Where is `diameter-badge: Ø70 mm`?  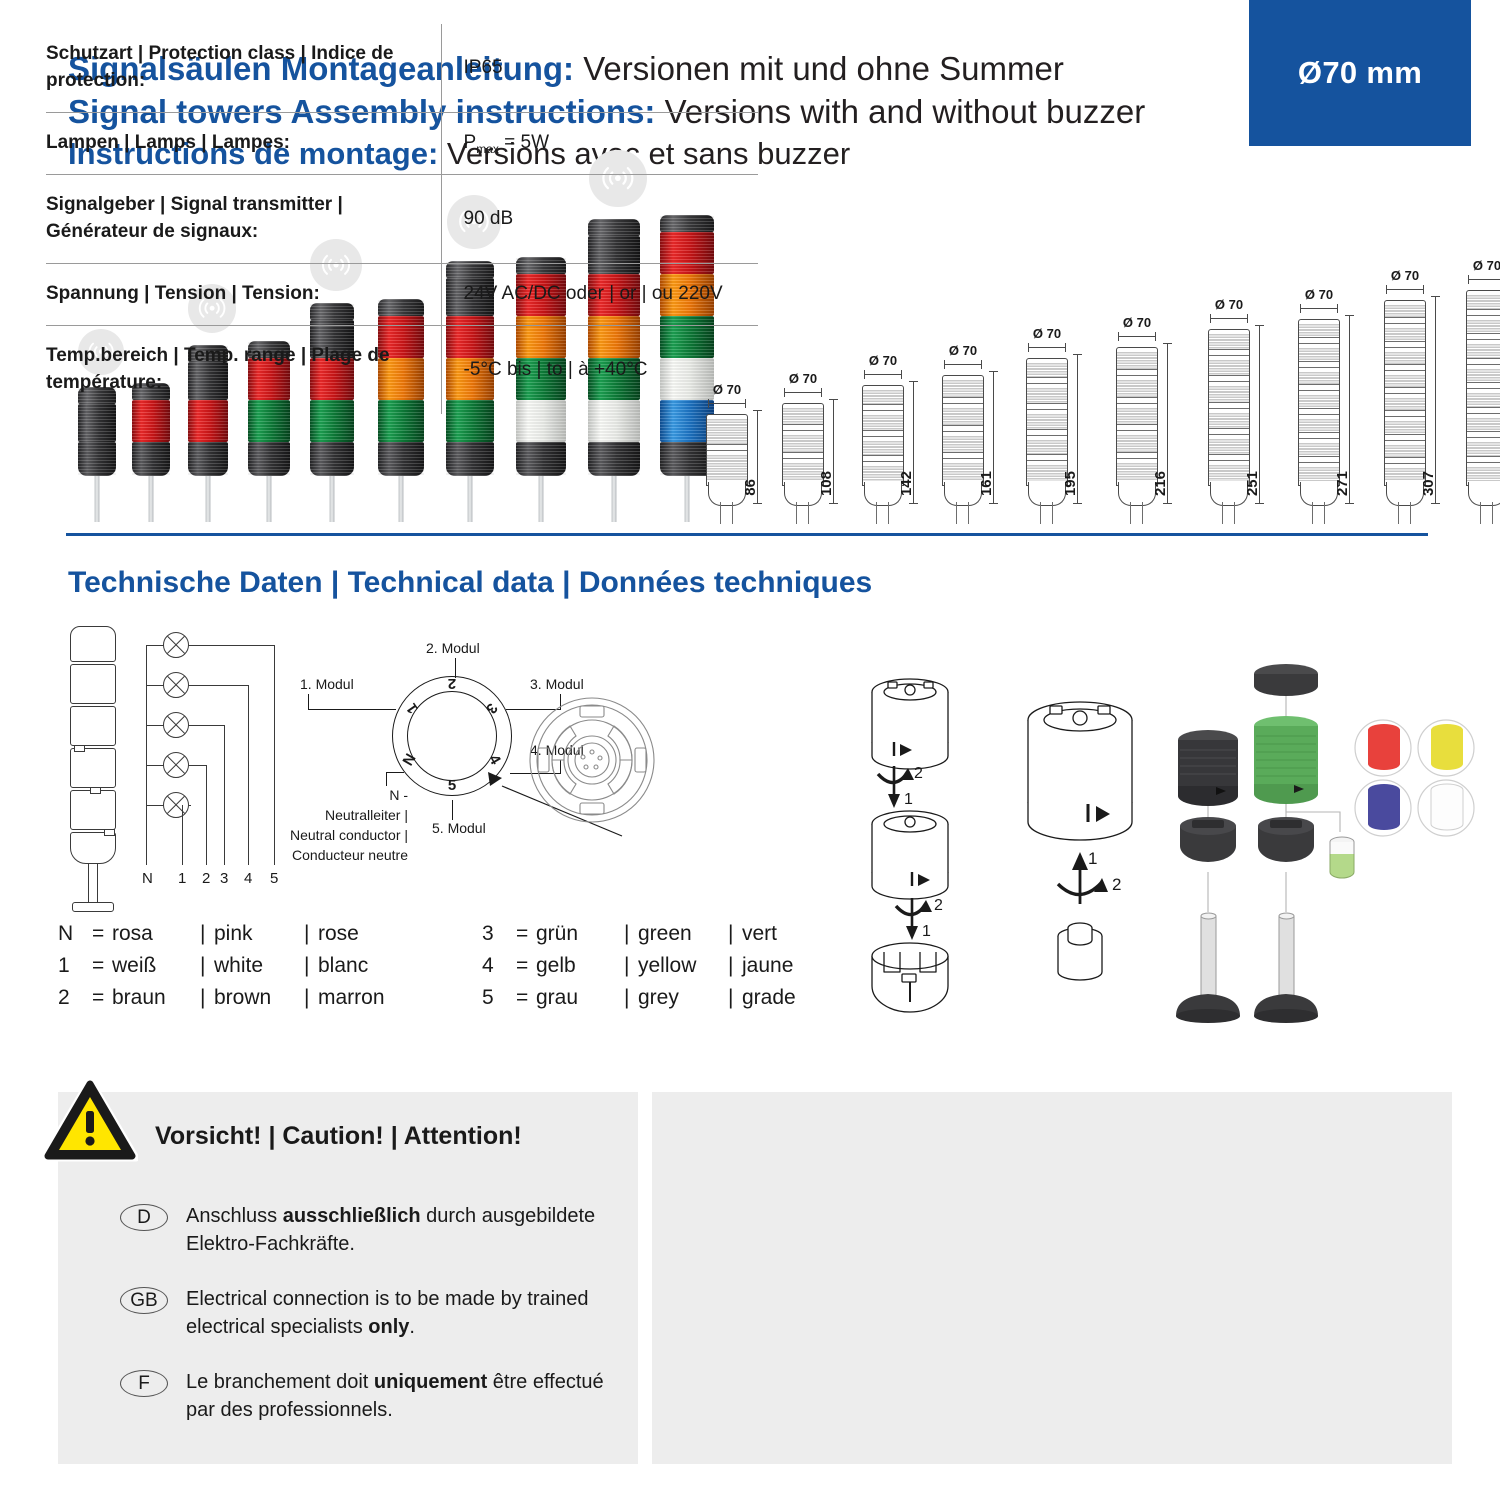 diameter-badge: Ø70 mm is located at coordinates (1360, 73).